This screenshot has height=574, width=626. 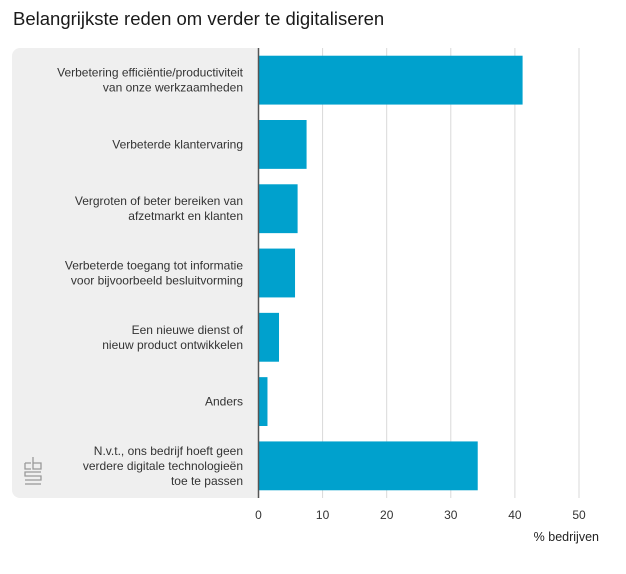 What do you see at coordinates (566, 537) in the screenshot?
I see `x-axis-title: % bedrijven` at bounding box center [566, 537].